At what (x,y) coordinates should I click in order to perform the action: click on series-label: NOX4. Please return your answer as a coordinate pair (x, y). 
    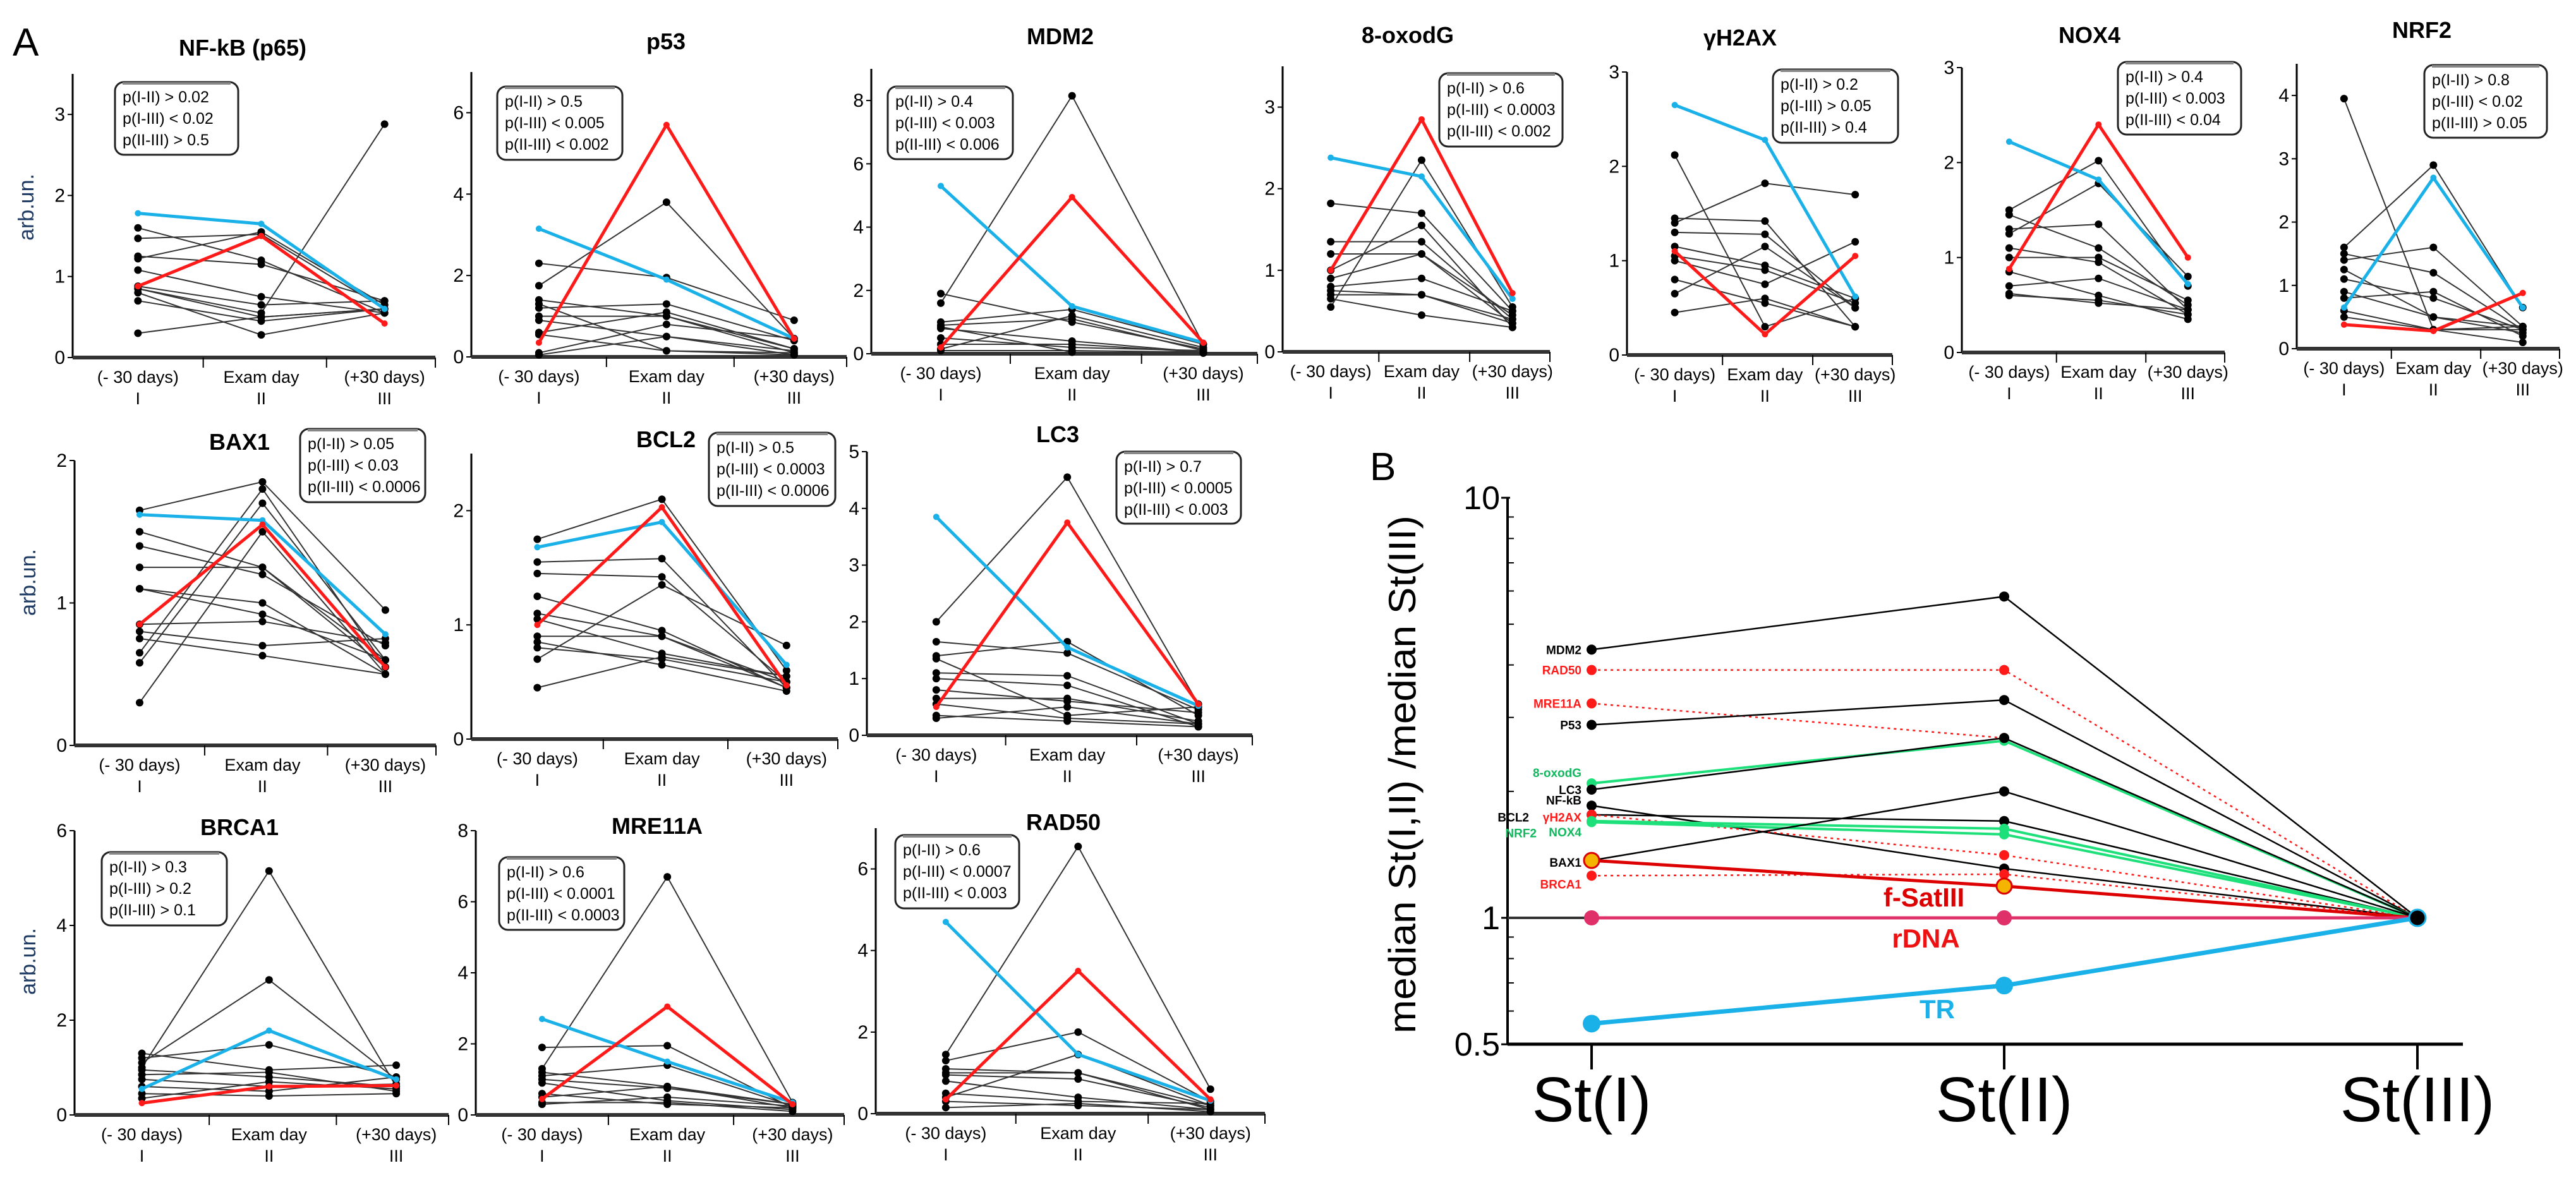
    Looking at the image, I should click on (1565, 833).